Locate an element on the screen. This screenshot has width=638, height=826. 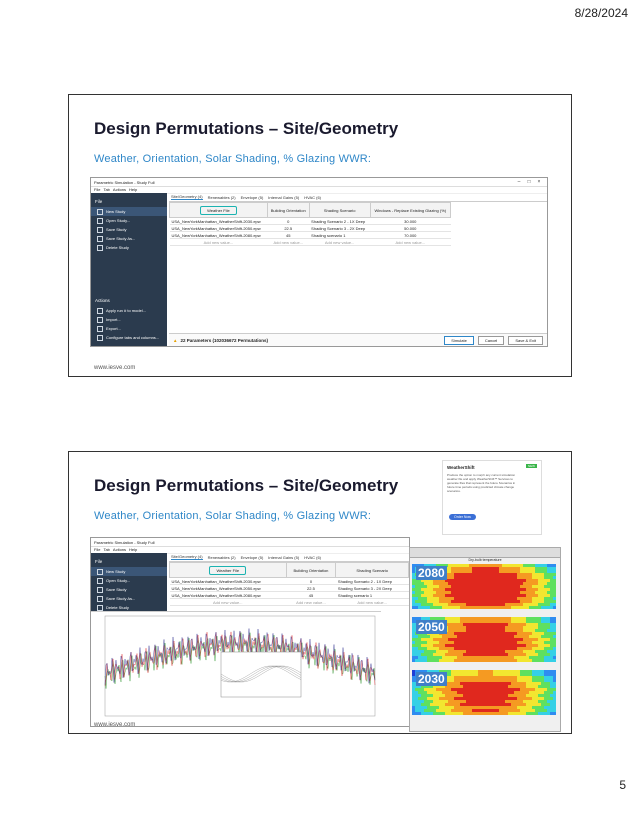
order-now-button: Order Now is located at coordinates (462, 517).